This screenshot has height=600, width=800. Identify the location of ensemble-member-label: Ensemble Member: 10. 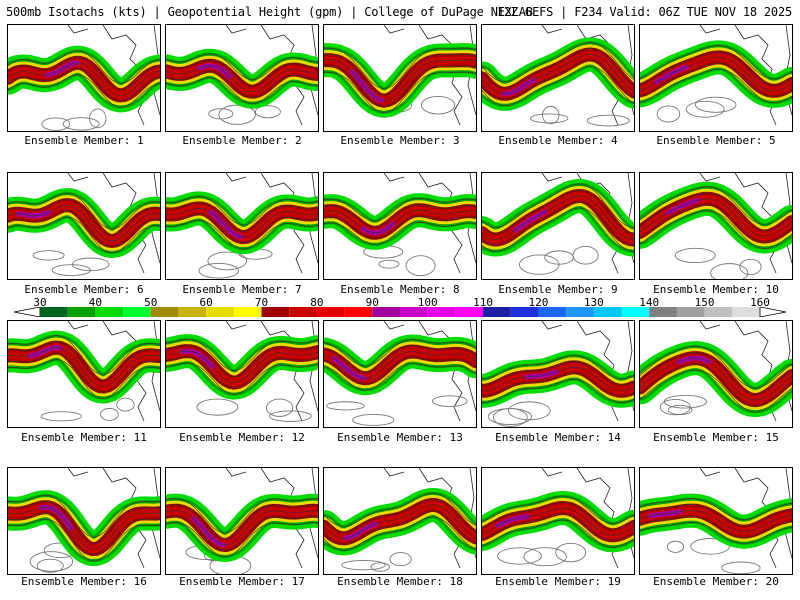
(716, 289).